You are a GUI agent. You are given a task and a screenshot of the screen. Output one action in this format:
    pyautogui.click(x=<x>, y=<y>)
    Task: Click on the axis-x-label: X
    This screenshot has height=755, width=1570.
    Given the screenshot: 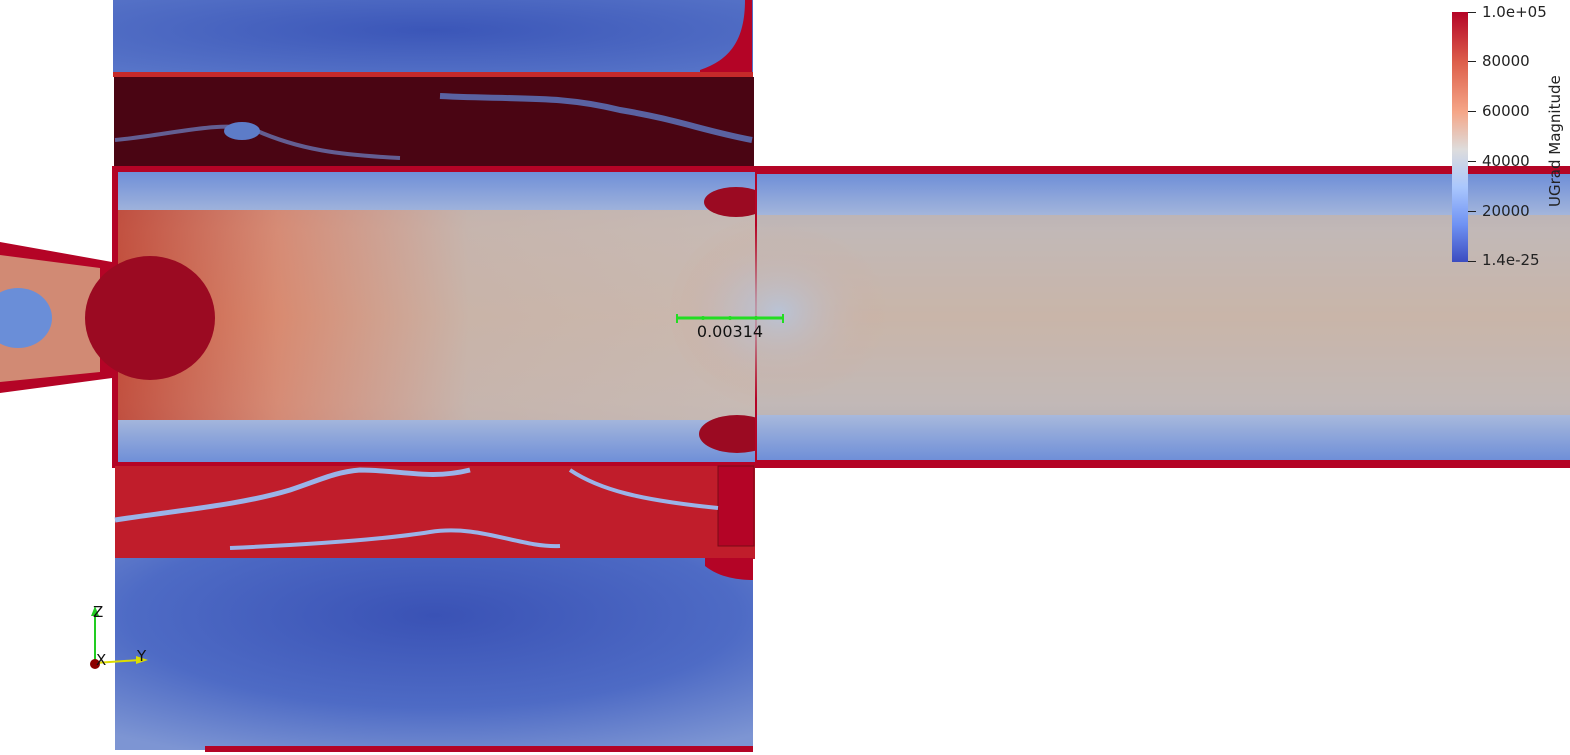 What is the action you would take?
    pyautogui.click(x=101, y=660)
    